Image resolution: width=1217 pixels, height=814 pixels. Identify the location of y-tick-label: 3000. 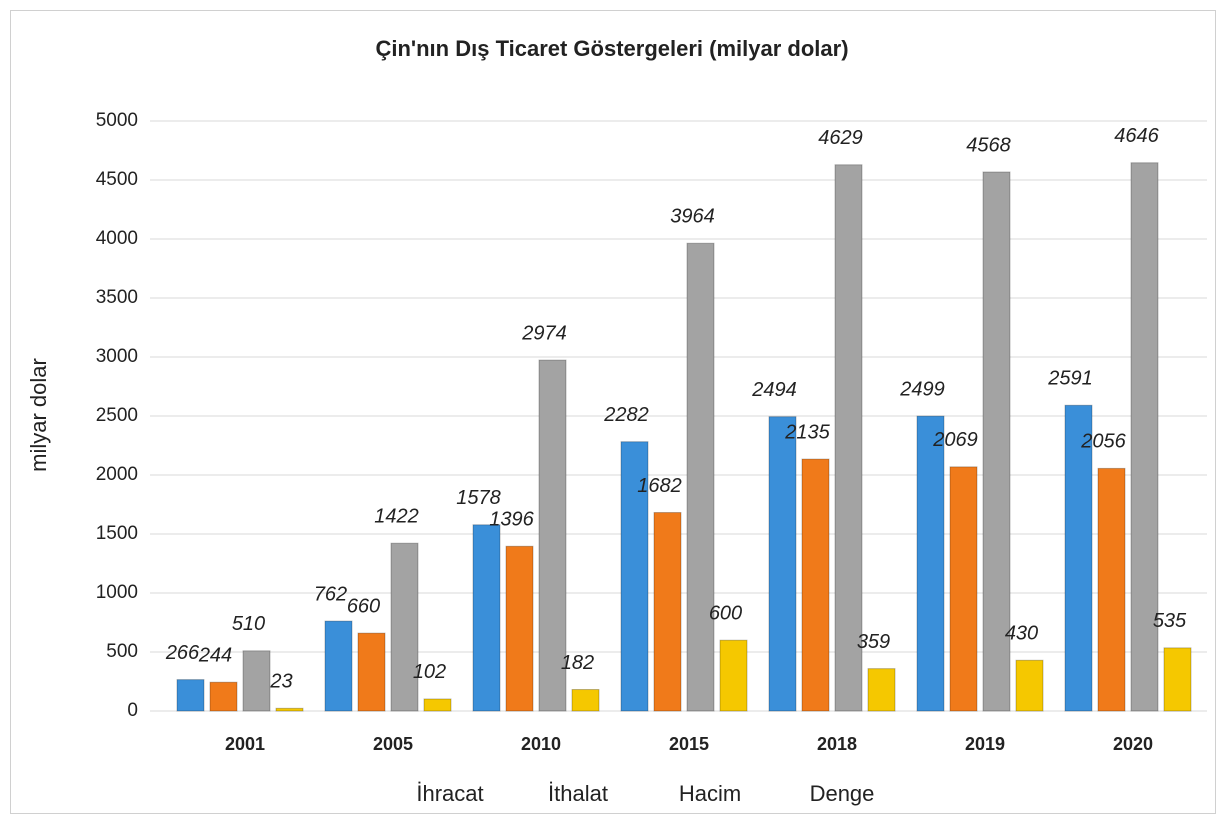
(117, 356).